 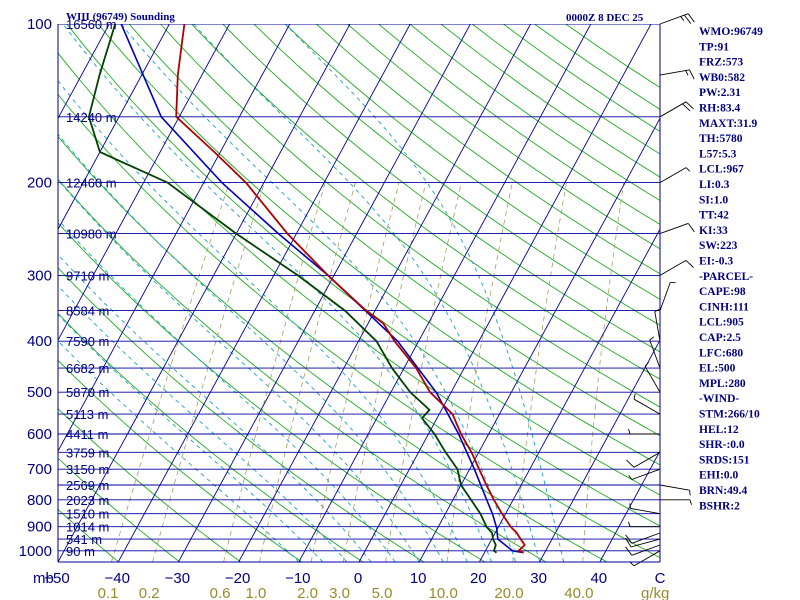 What do you see at coordinates (721, 170) in the screenshot?
I see `sounding-index: LCL:967` at bounding box center [721, 170].